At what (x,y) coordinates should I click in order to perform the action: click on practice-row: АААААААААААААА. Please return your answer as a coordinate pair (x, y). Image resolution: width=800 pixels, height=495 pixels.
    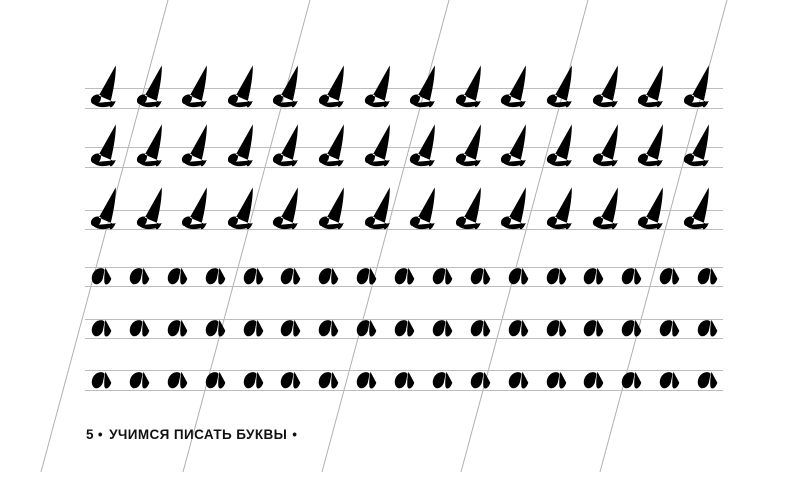
    Looking at the image, I should click on (404, 146).